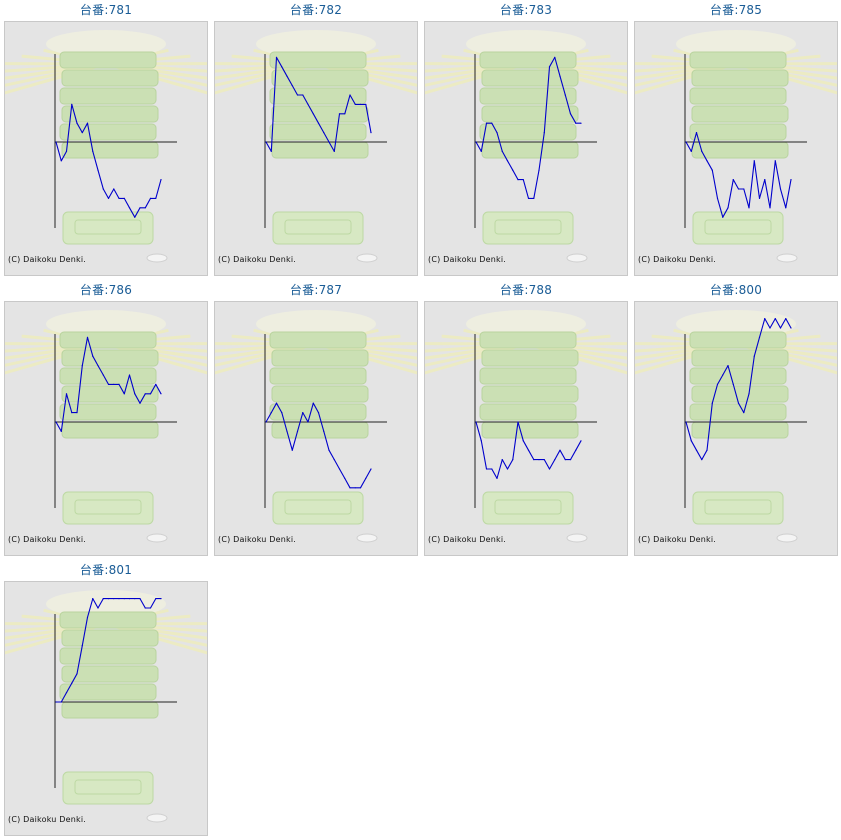 Image resolution: width=841 pixels, height=840 pixels. I want to click on machine-chart-card: 台番:788 (C) Daikoku Denki., so click(526, 418).